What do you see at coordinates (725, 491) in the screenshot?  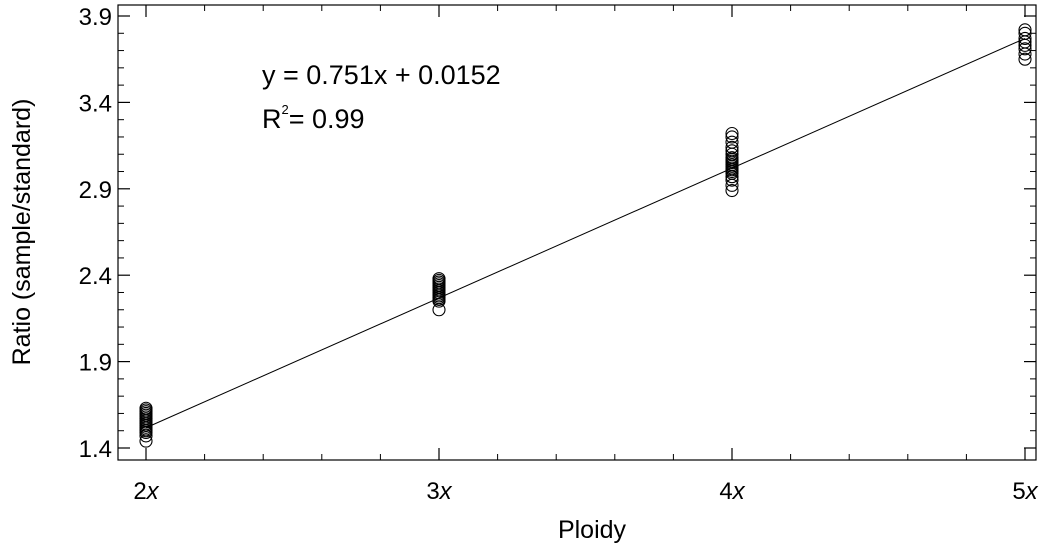 I see `x-tick-number: 4` at bounding box center [725, 491].